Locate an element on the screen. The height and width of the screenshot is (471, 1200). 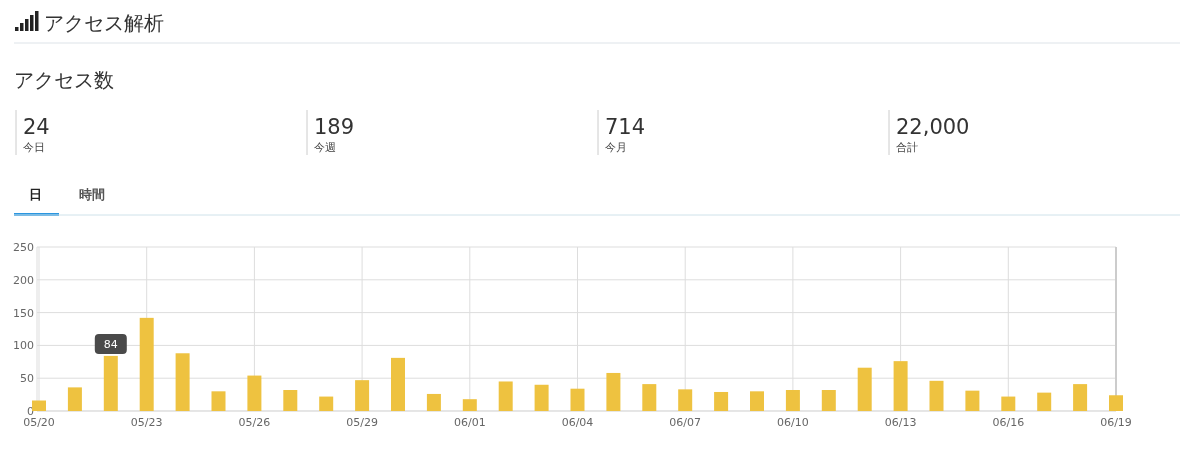
y-tick-label: 250 is located at coordinates (23, 247).